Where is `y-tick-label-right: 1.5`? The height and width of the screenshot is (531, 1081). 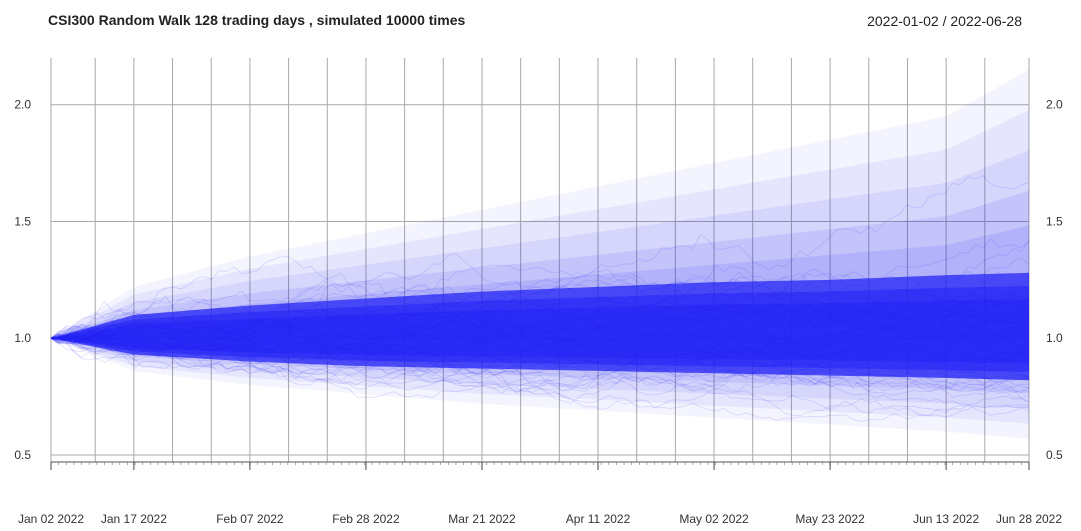 y-tick-label-right: 1.5 is located at coordinates (1054, 221).